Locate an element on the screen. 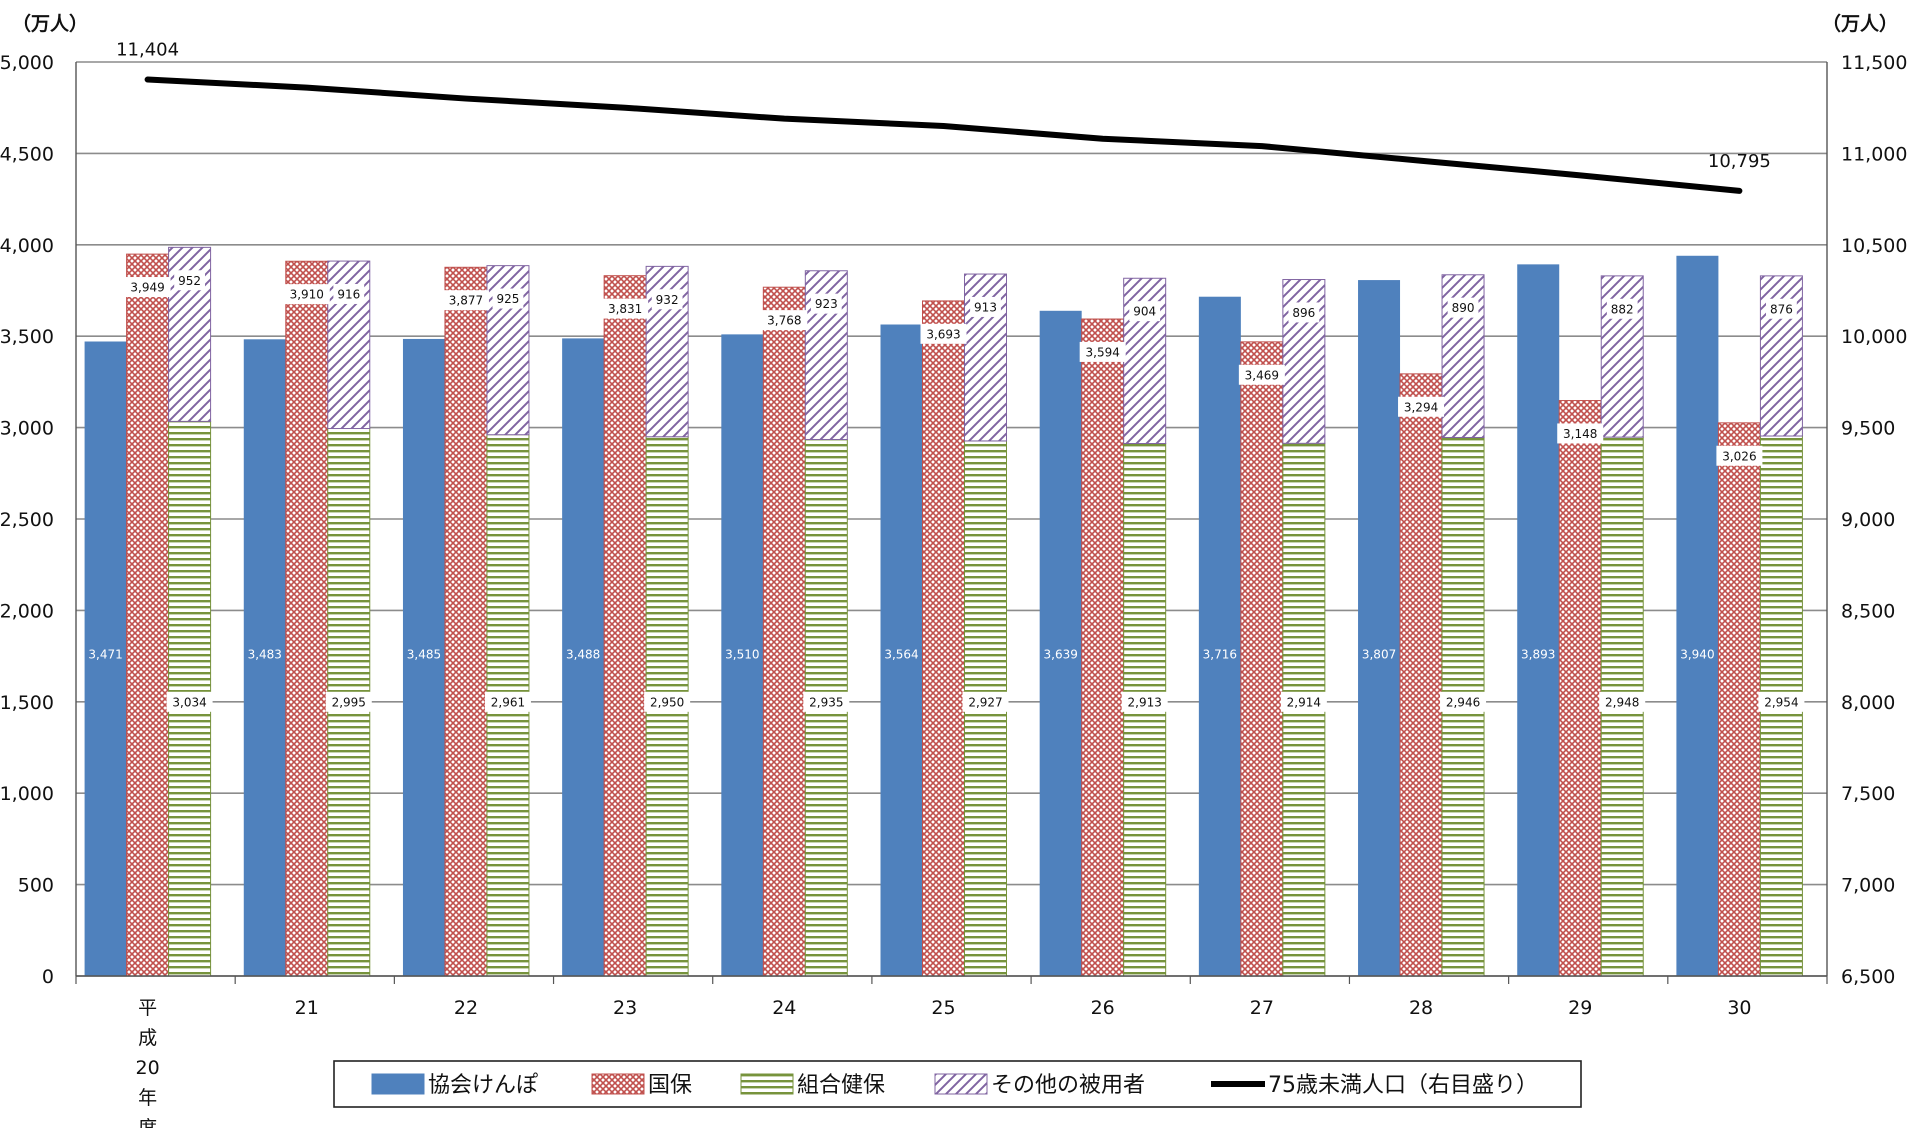  line-layer is located at coordinates (943, 135).